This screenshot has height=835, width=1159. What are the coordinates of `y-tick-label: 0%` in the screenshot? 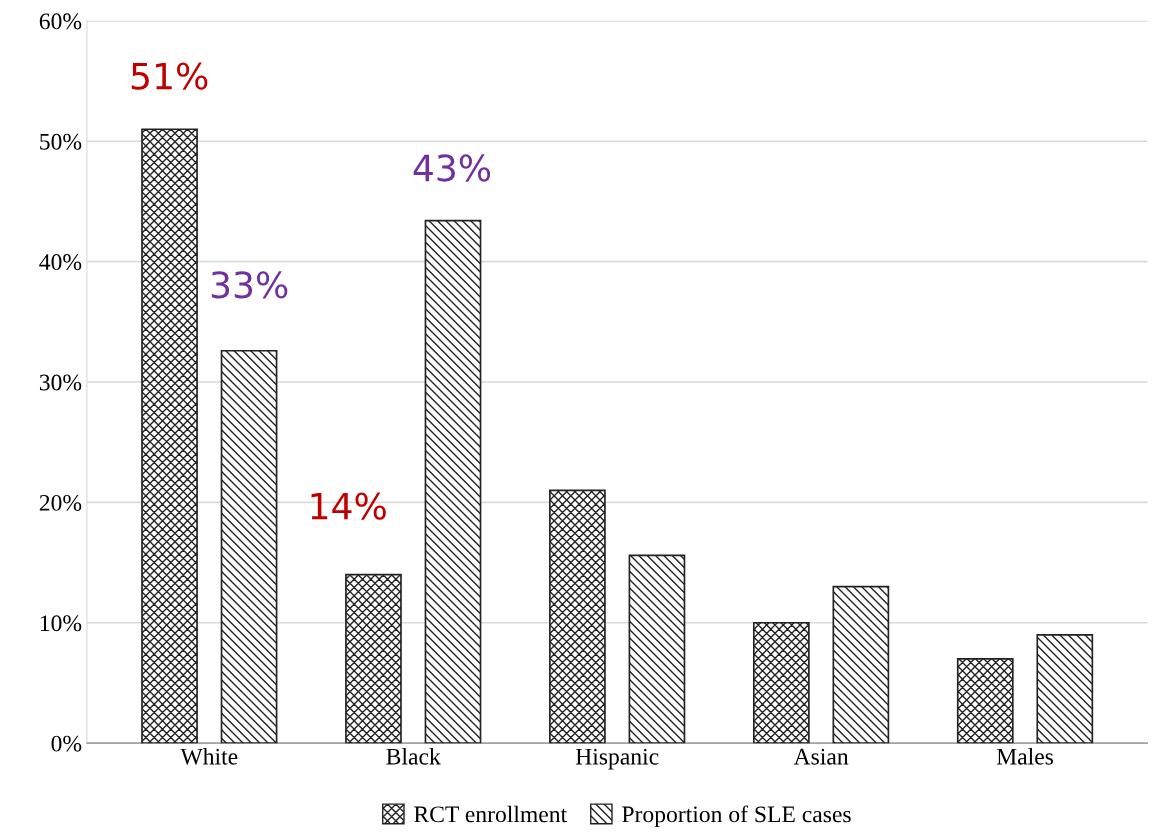 It's located at (66, 743).